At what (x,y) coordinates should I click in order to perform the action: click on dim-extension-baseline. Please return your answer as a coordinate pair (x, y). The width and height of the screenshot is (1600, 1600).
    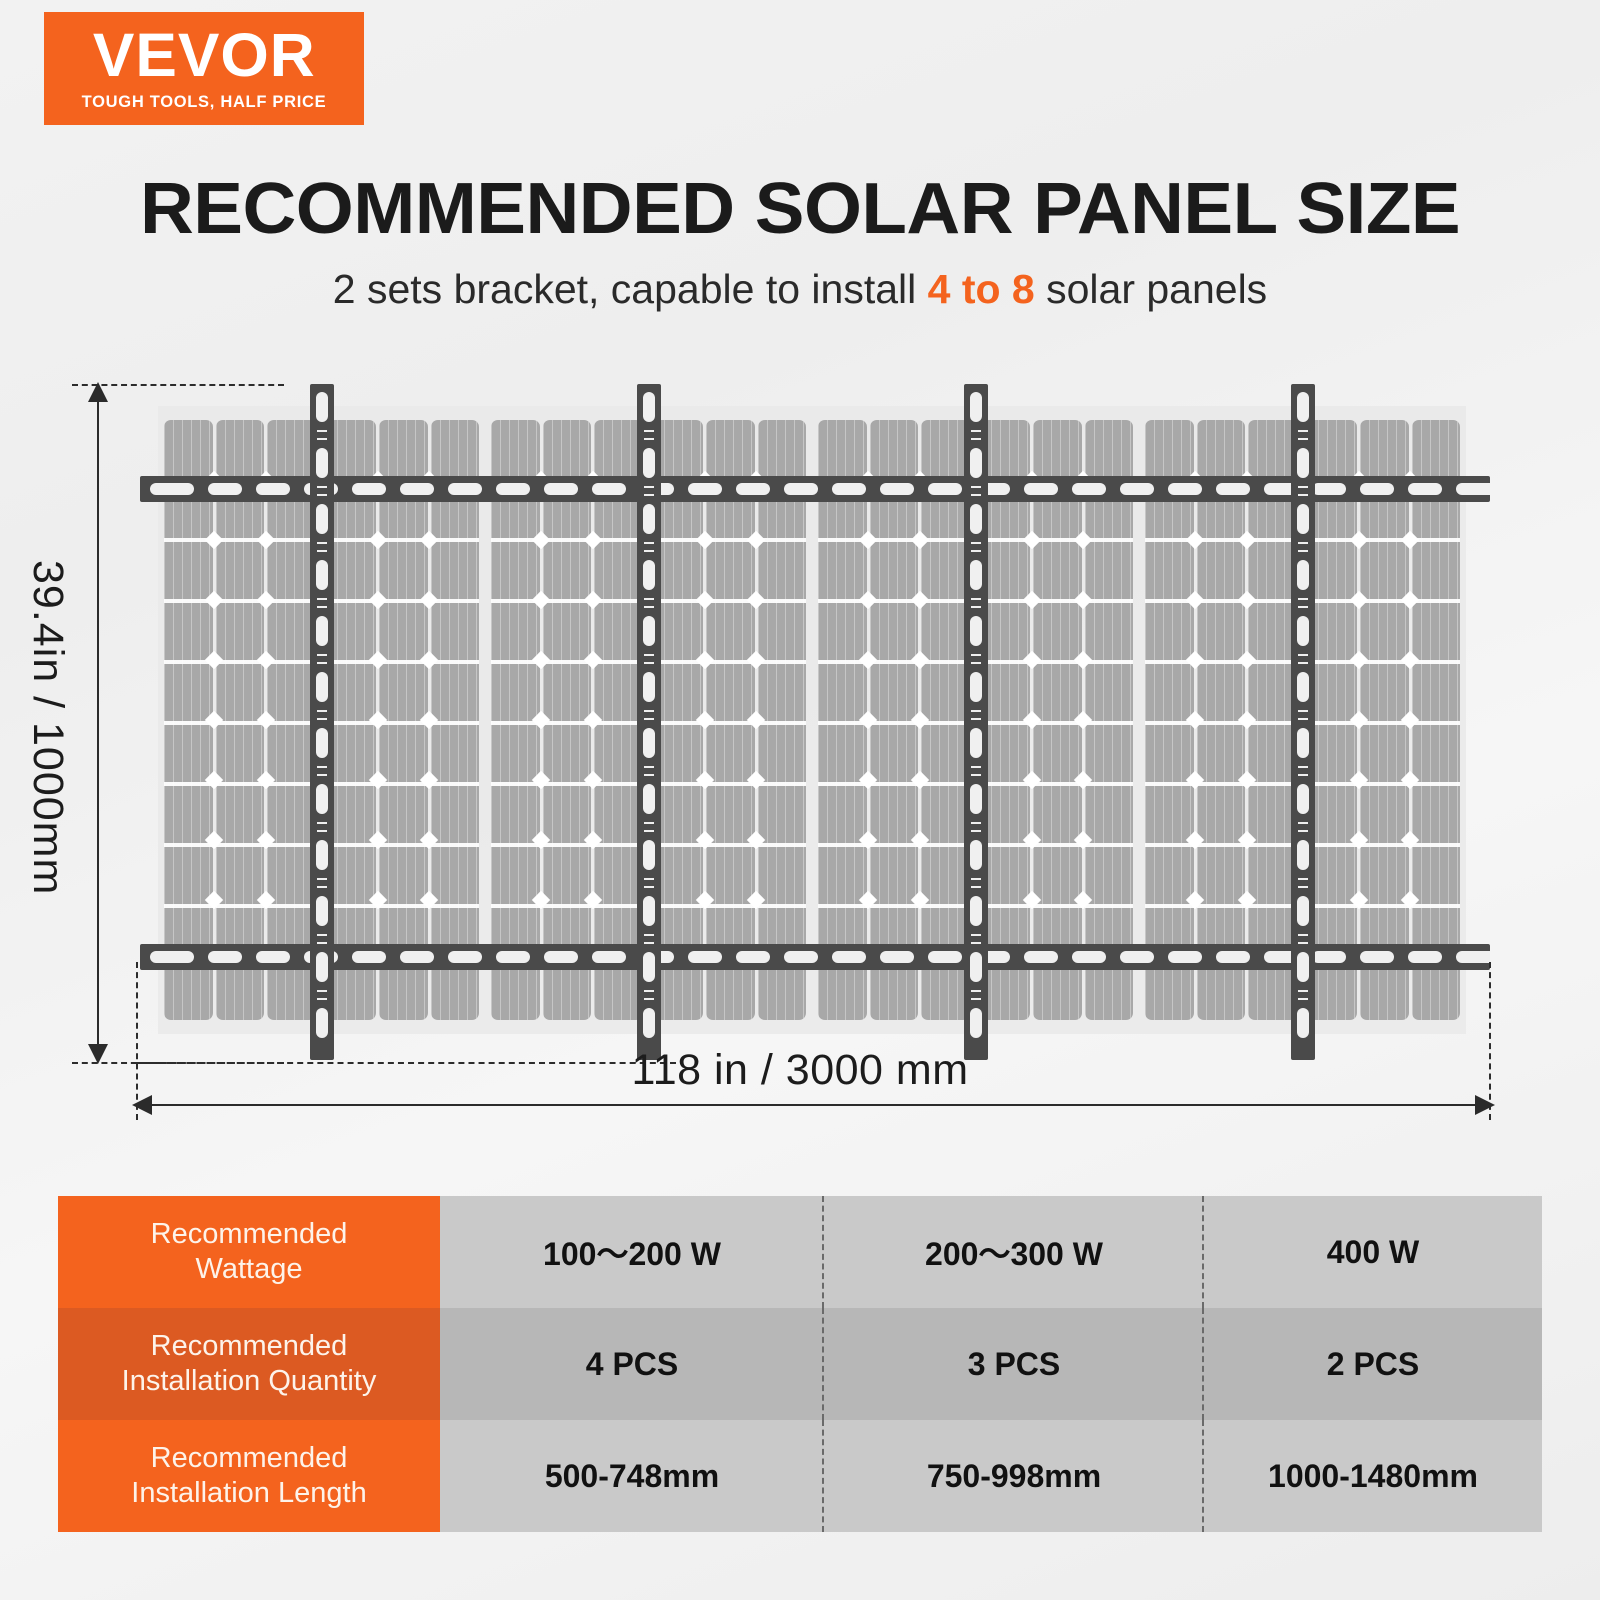
    Looking at the image, I should click on (406, 1063).